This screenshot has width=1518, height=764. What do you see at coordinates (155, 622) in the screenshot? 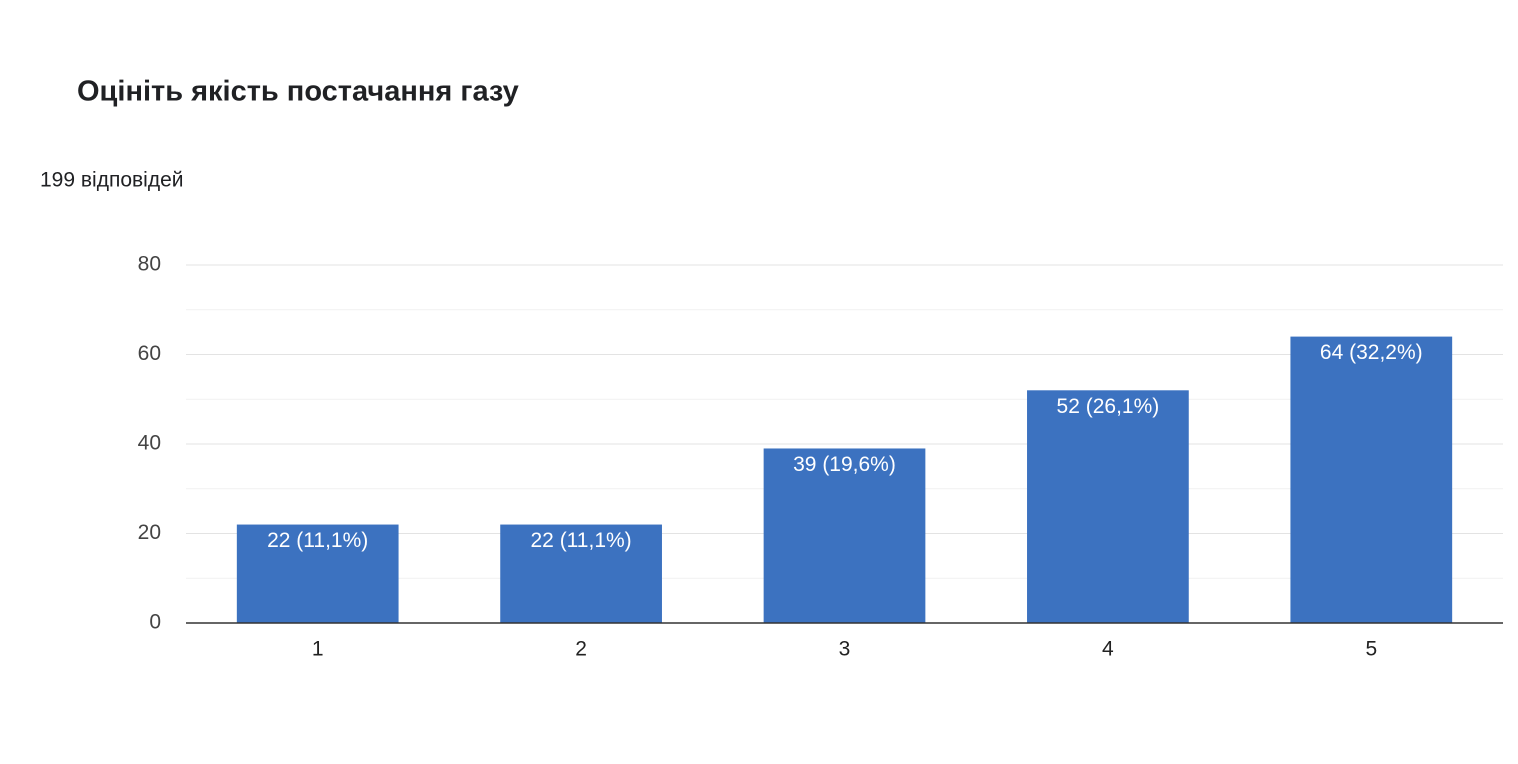
I see `y-tick-label: 0` at bounding box center [155, 622].